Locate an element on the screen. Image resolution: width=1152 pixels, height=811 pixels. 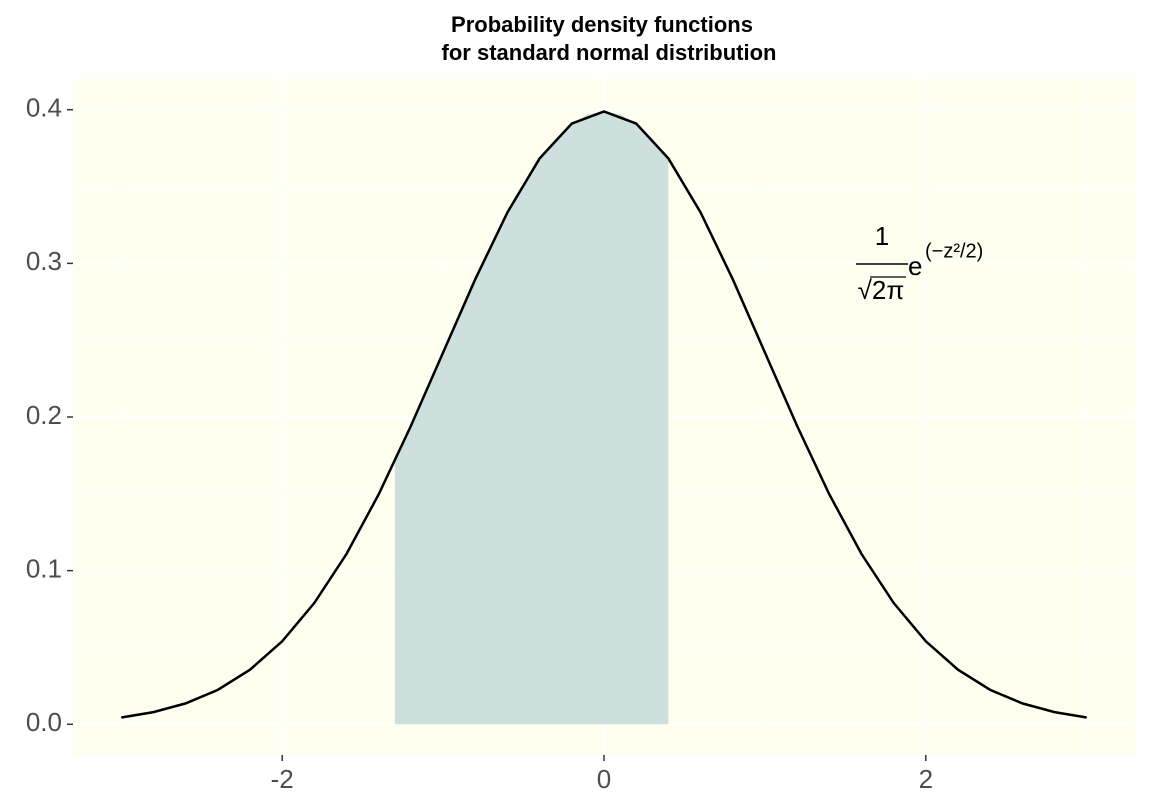
chart-subtitle: for standard normal distribution is located at coordinates (609, 52).